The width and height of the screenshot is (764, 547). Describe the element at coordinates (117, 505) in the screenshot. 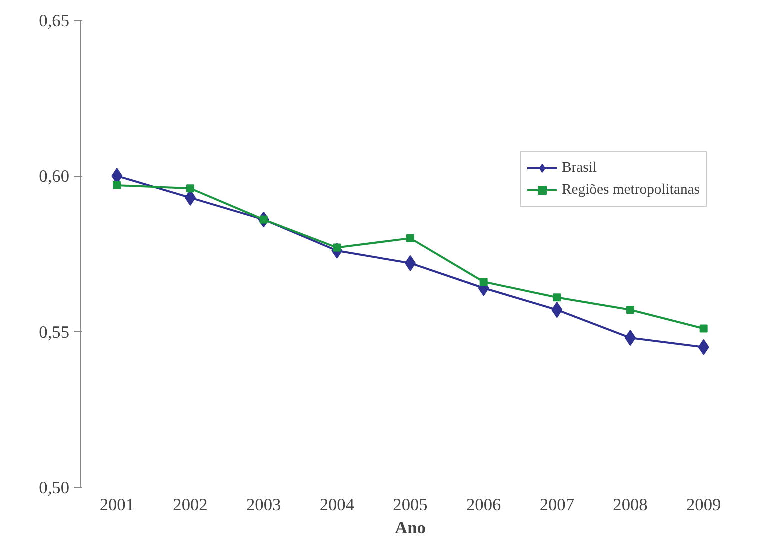

I see `x-tick-label: 2001` at that location.